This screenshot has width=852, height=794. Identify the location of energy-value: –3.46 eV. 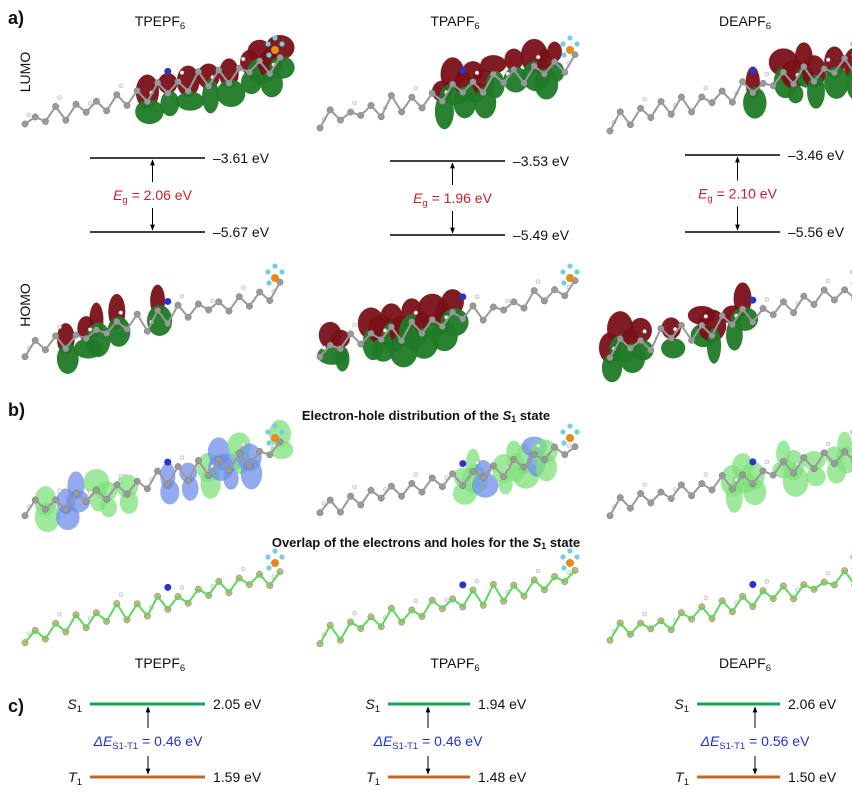
(816, 155).